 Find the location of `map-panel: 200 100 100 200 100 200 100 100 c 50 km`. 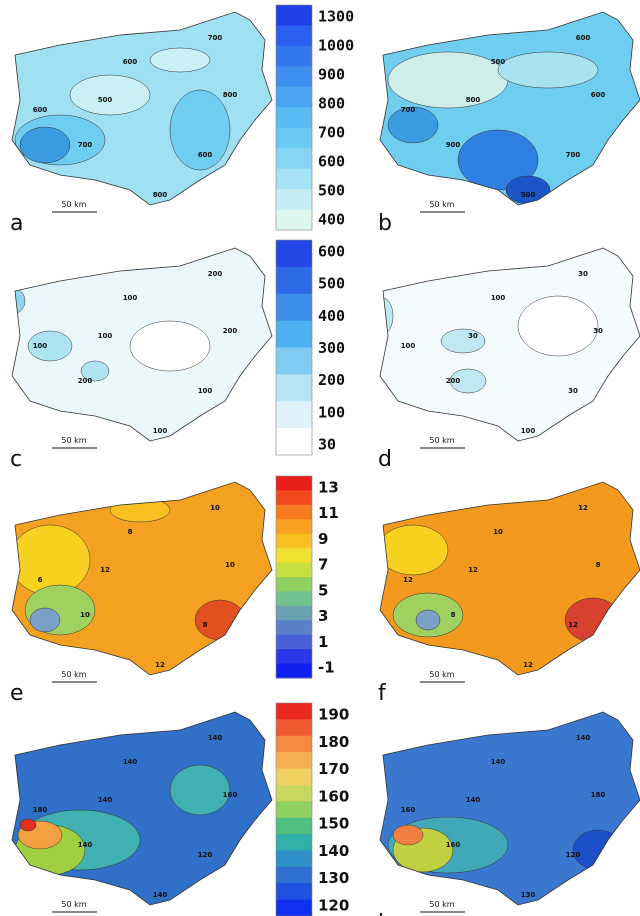

map-panel: 200 100 100 200 100 200 100 100 c 50 km is located at coordinates (141, 359).